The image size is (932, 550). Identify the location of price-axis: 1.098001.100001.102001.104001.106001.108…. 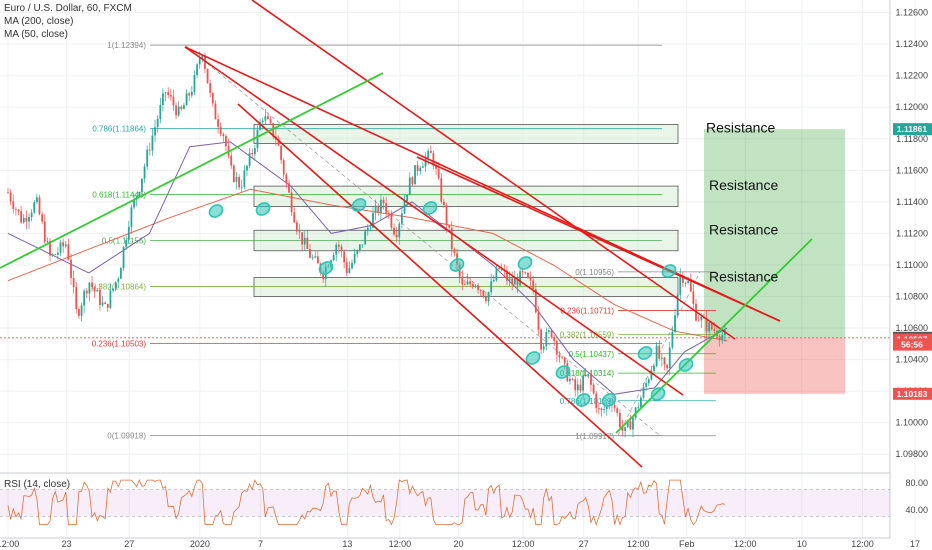
(908, 269).